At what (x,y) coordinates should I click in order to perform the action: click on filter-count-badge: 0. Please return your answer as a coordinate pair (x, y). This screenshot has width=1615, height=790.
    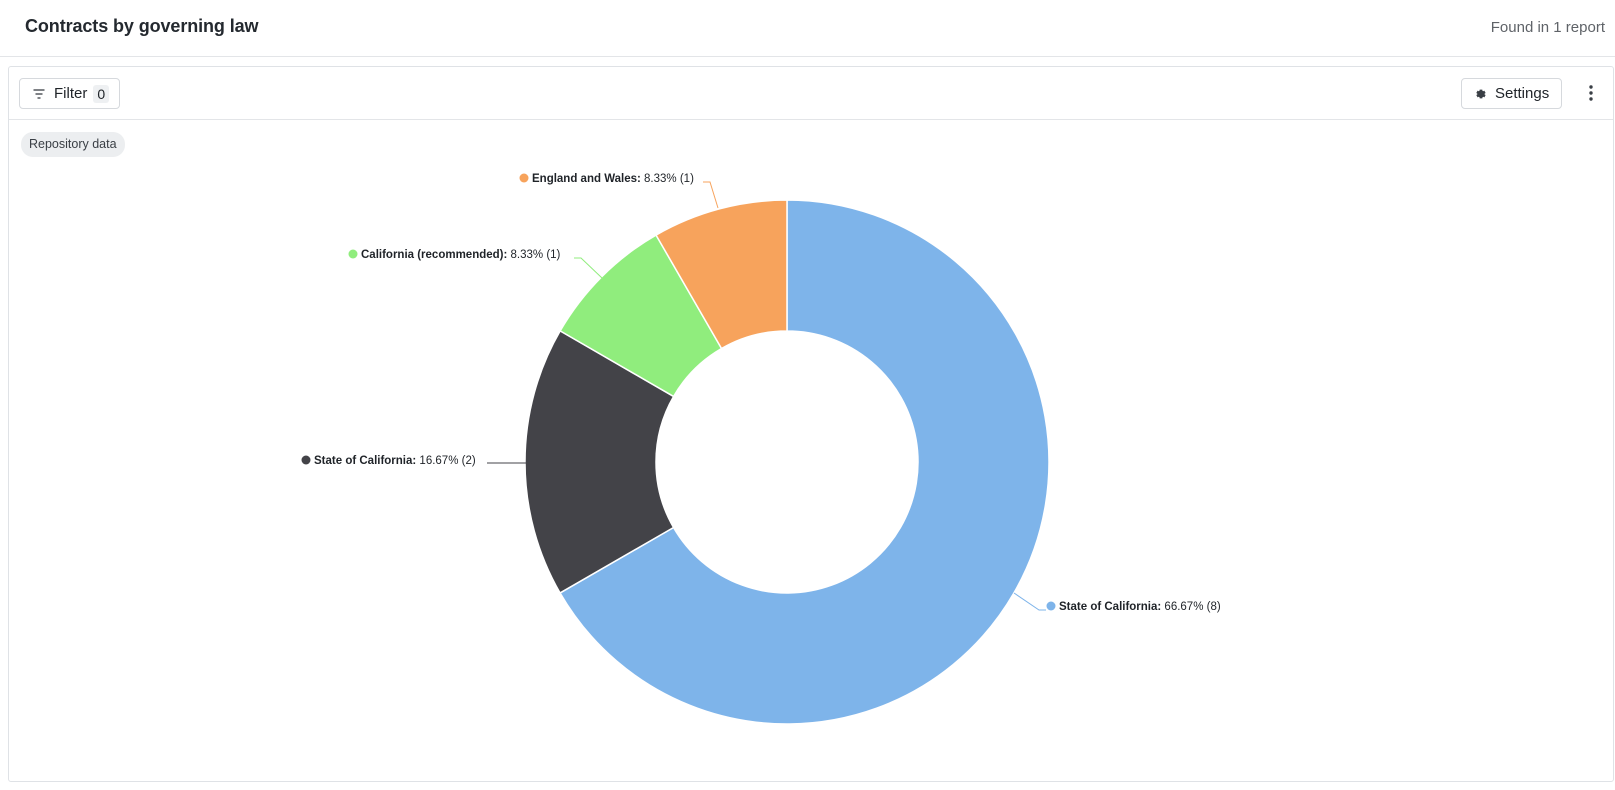
    Looking at the image, I should click on (101, 93).